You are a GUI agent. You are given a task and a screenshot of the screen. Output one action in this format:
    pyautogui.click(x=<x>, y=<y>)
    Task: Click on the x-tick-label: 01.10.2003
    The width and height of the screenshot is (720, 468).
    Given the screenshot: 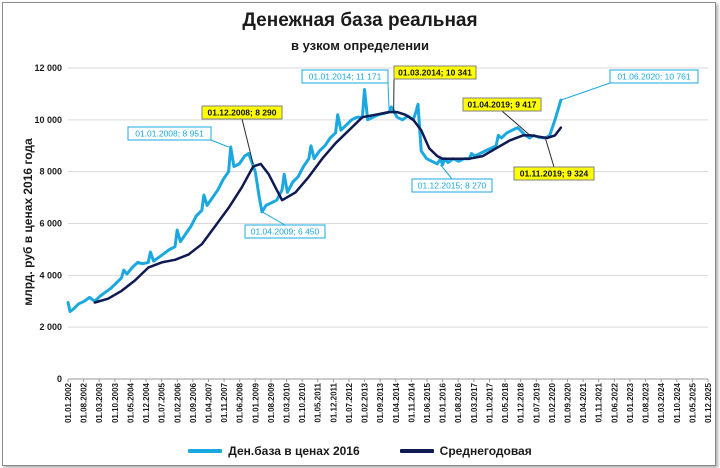 What is the action you would take?
    pyautogui.click(x=115, y=402)
    